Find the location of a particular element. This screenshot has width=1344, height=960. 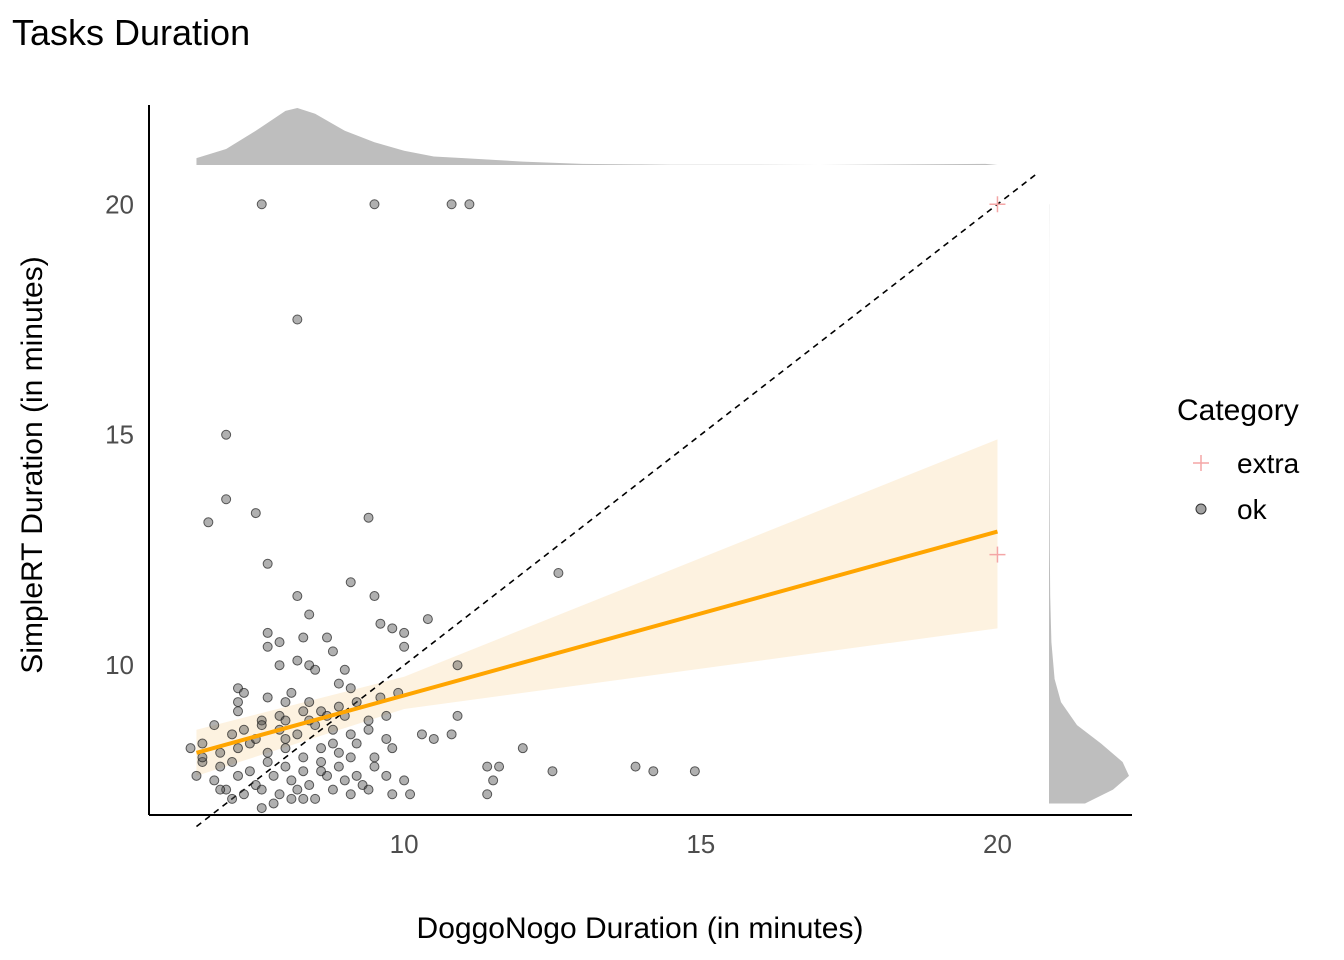

y-tick-label: 10 is located at coordinates (119, 665).